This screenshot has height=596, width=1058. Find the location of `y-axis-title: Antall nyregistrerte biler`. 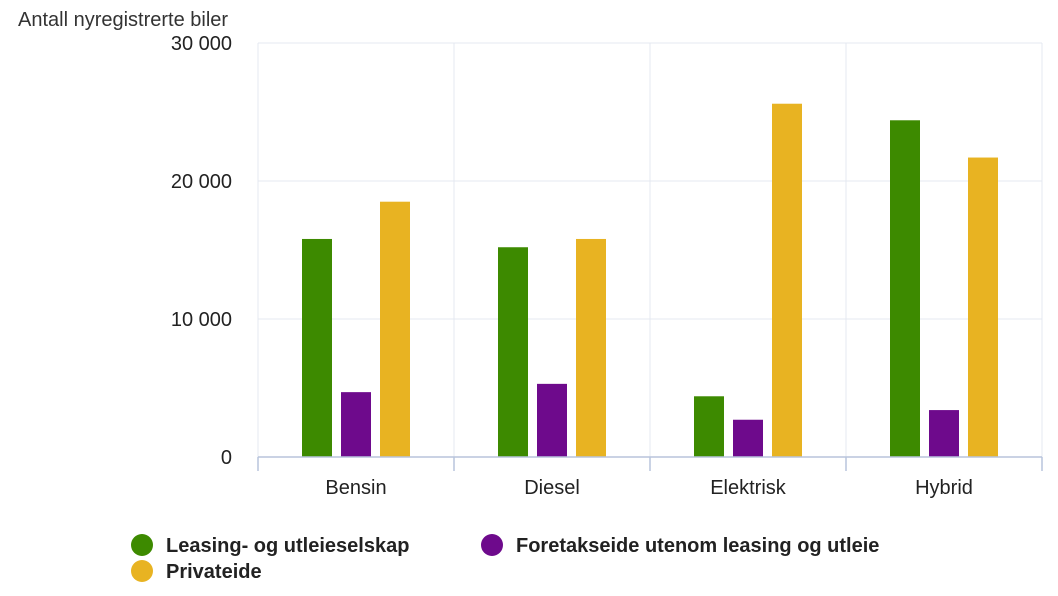

y-axis-title: Antall nyregistrerte biler is located at coordinates (123, 20).